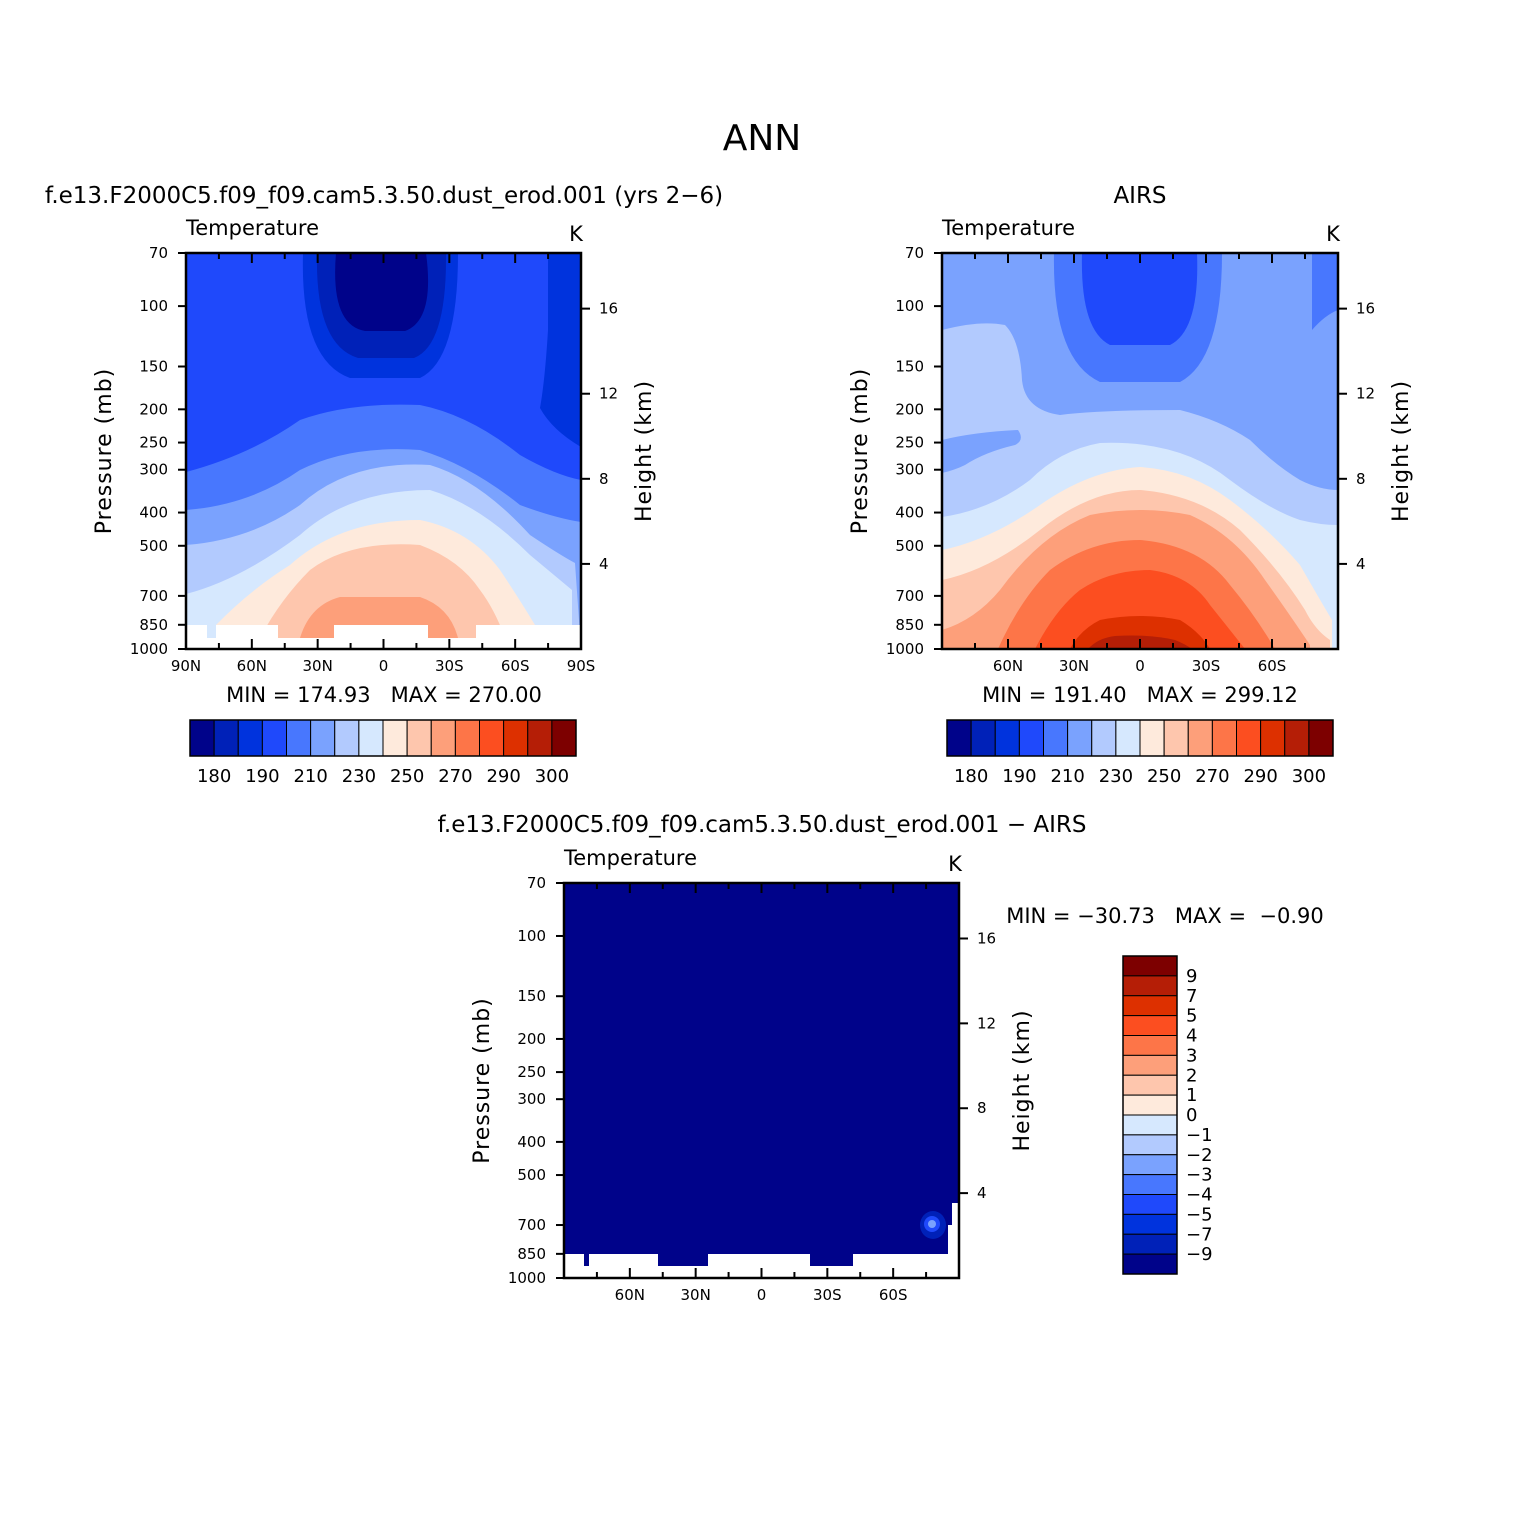 The width and height of the screenshot is (1524, 1528). I want to click on colorbar-frame, so click(1140, 738).